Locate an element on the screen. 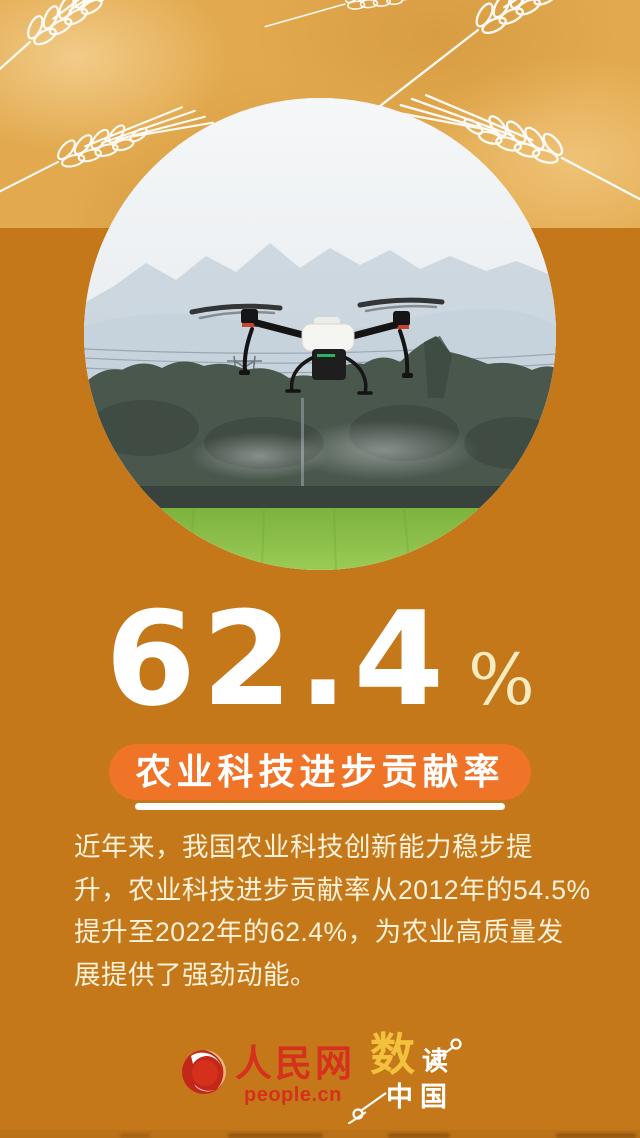  people-cn-domain: people.cn is located at coordinates (293, 1094).